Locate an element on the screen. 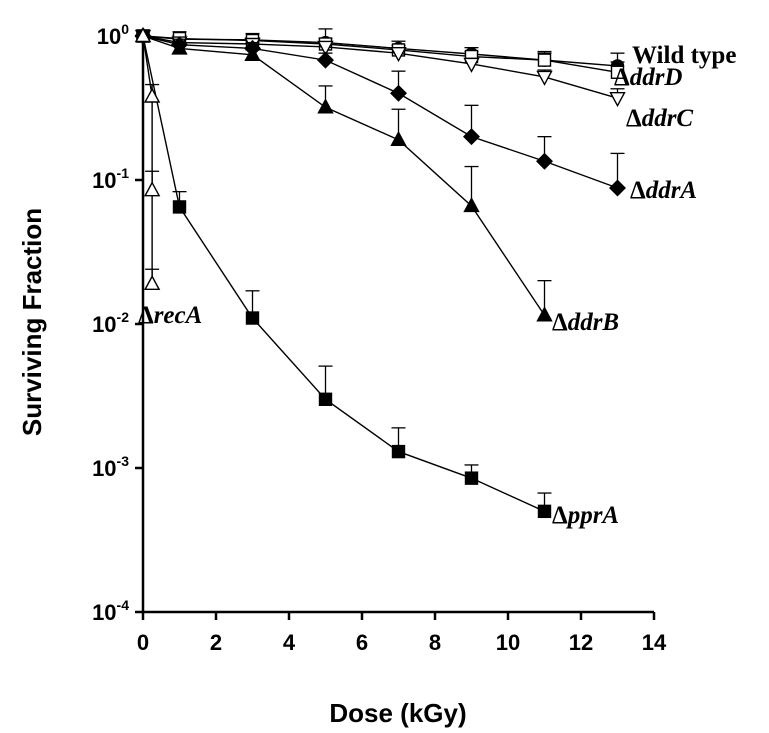 The width and height of the screenshot is (769, 733). y-tick-label: 10⁻⁴ is located at coordinates (110, 611).